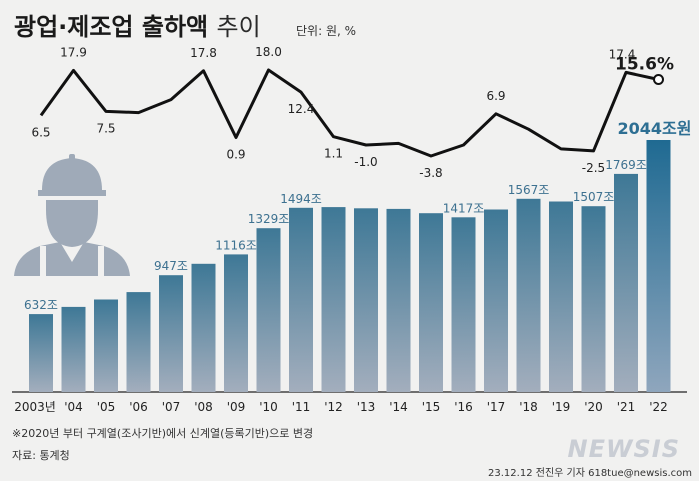  I want to click on chart-title: 광업·제조업 출하액 추이, so click(137, 27).